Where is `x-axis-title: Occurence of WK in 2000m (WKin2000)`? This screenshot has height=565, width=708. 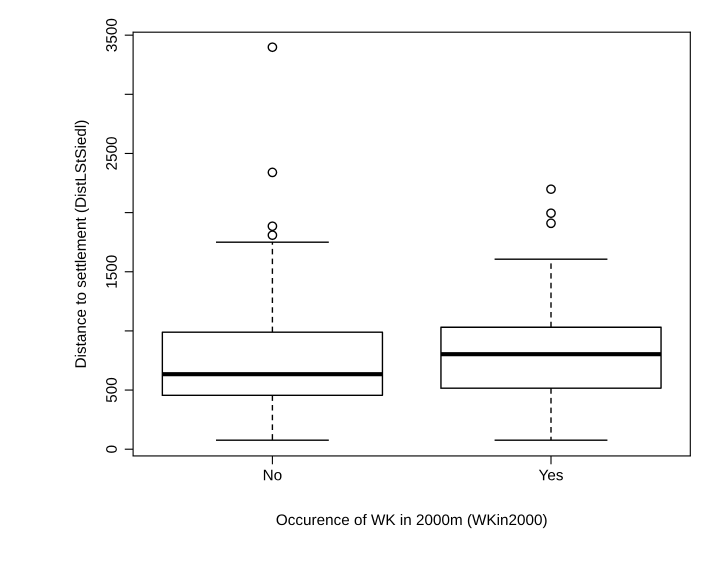 x-axis-title: Occurence of WK in 2000m (WKin2000) is located at coordinates (411, 521).